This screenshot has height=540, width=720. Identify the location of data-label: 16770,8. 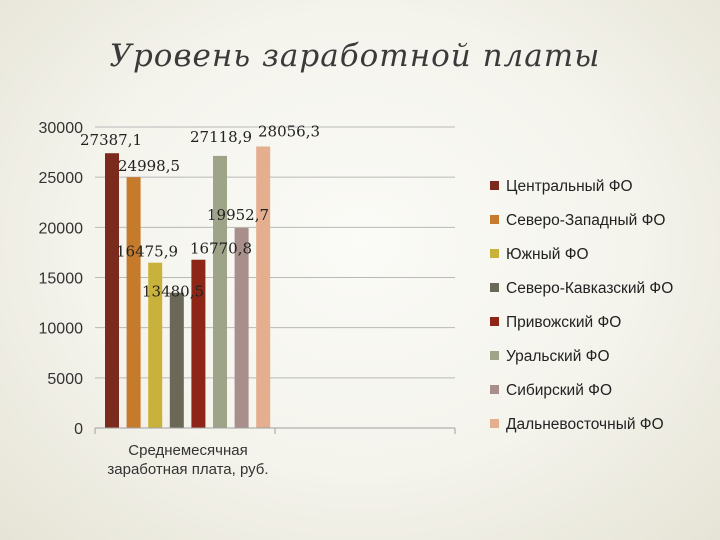
(221, 249).